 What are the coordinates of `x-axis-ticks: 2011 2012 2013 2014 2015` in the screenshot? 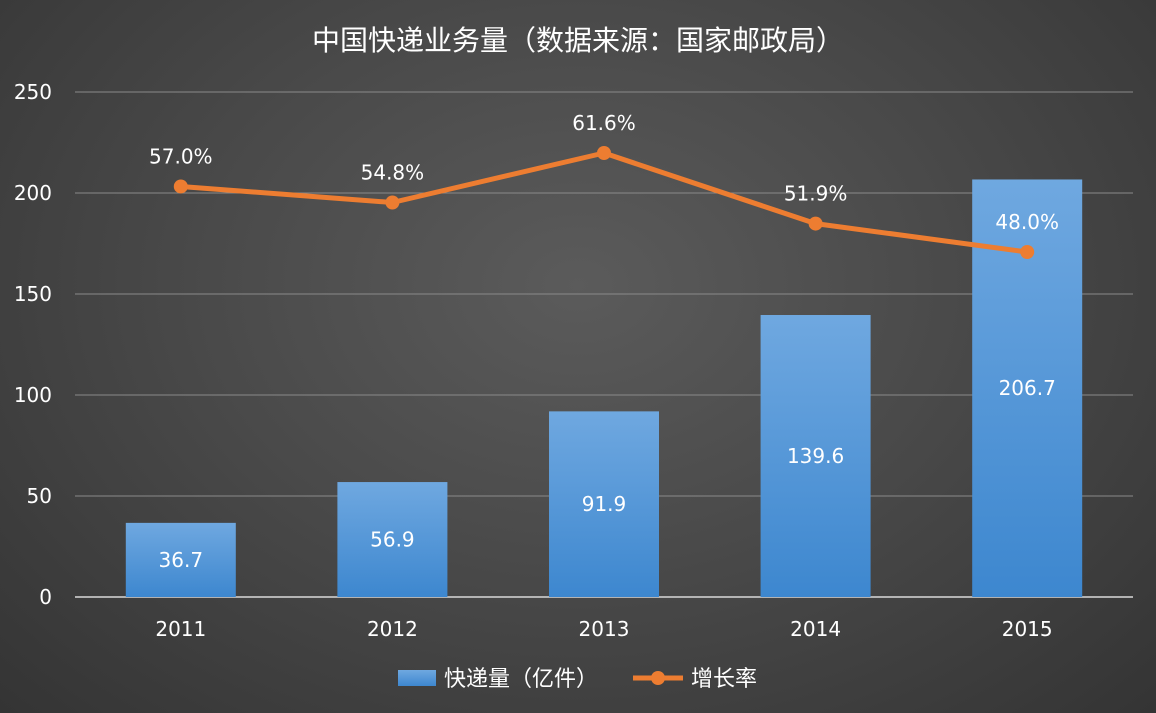 It's located at (603, 629).